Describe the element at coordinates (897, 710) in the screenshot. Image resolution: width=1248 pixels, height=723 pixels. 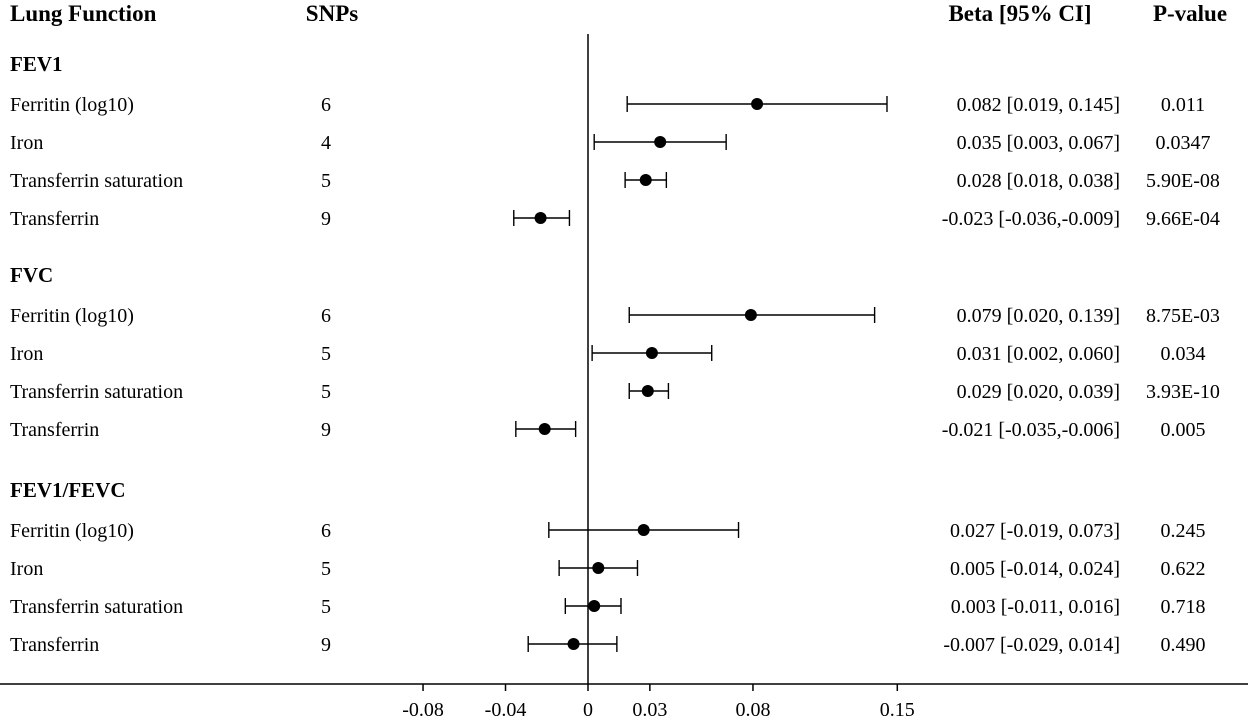
I see `x-tick-label: 0.15` at that location.